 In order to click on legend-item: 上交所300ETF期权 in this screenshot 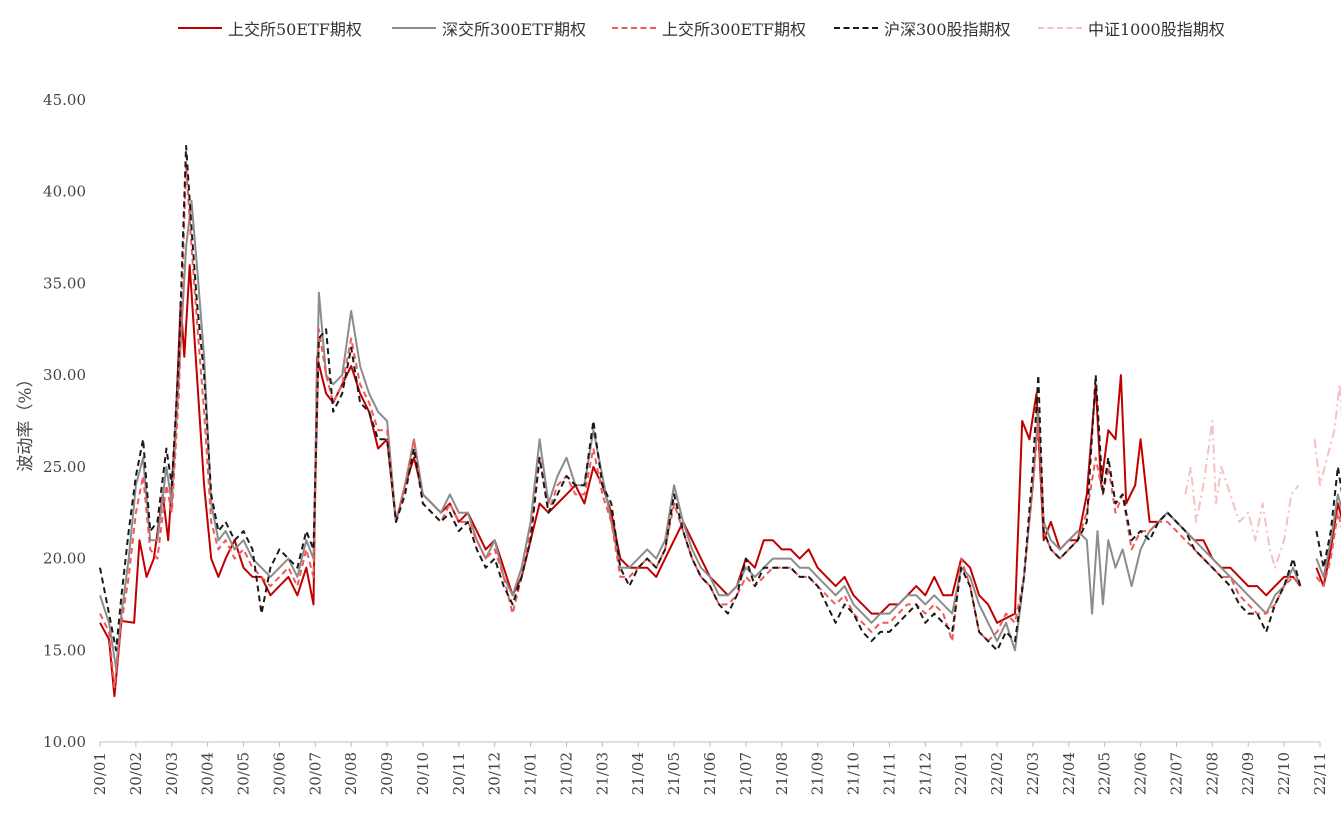, I will do `click(709, 28)`.